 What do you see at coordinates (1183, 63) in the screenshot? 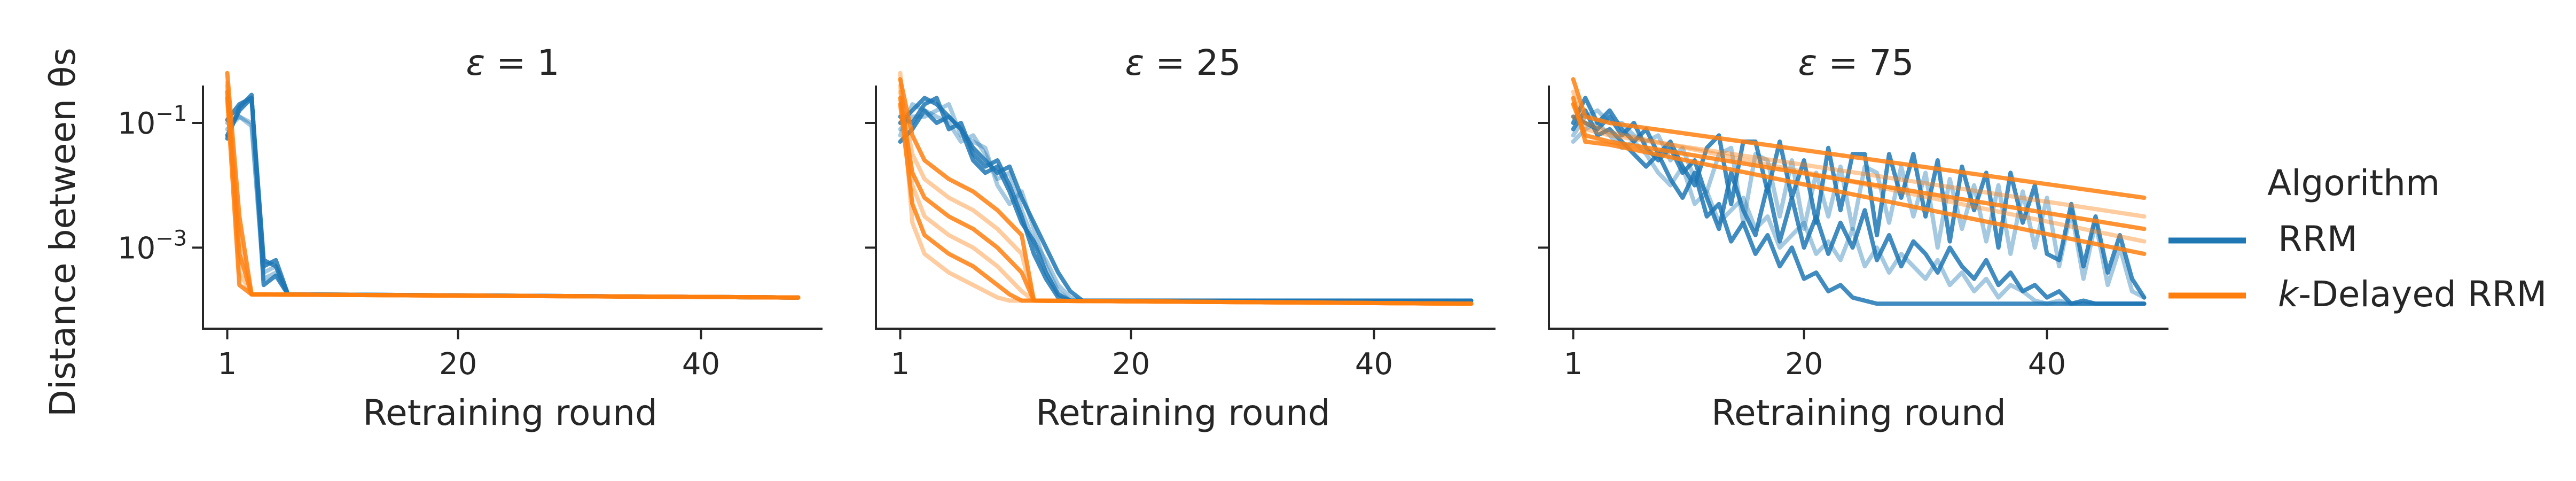
I see `panel-title: ε = 25` at bounding box center [1183, 63].